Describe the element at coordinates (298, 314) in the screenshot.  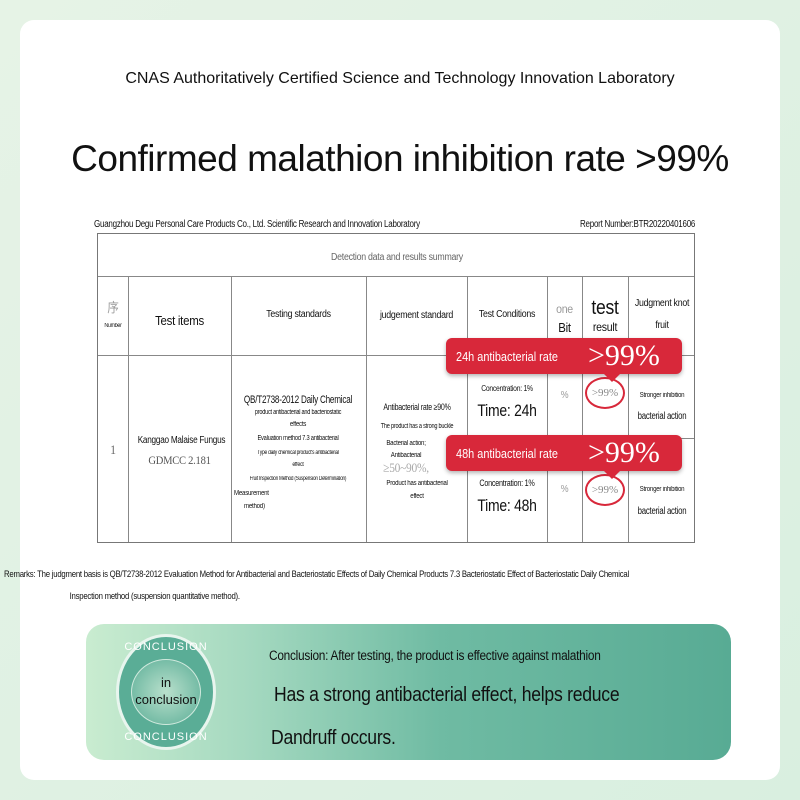
I see `col-standards: Testing standards` at that location.